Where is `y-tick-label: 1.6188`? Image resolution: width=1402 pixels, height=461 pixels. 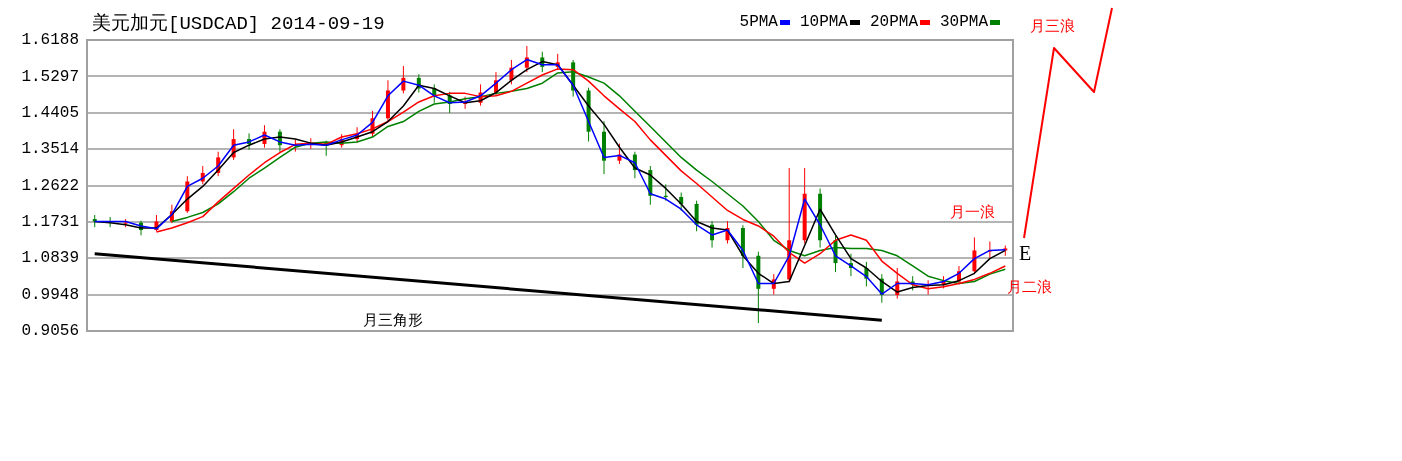
y-tick-label: 1.6188 is located at coordinates (50, 40).